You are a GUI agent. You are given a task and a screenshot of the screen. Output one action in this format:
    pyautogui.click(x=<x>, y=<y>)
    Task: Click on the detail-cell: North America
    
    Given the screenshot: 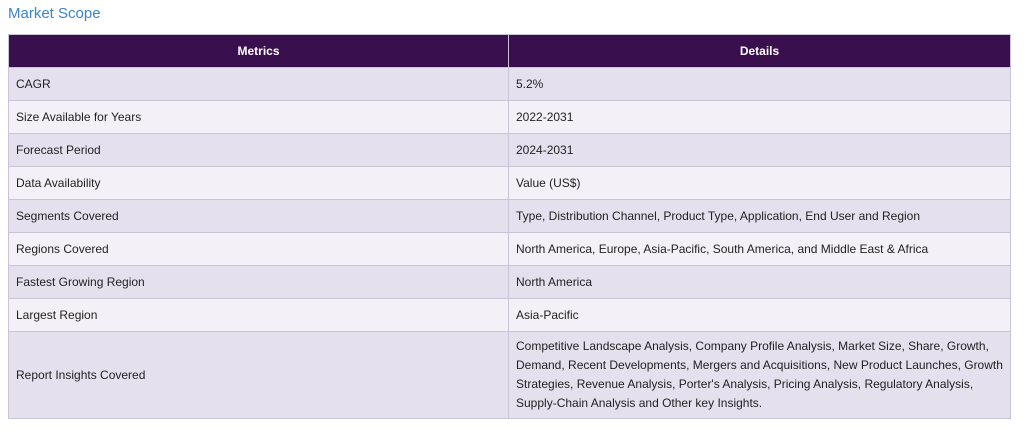 What is the action you would take?
    pyautogui.click(x=759, y=282)
    